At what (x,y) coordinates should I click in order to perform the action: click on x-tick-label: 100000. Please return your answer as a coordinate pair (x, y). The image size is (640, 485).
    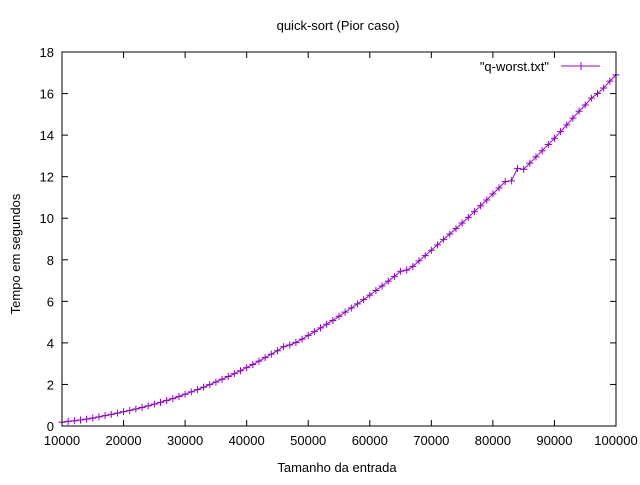
    Looking at the image, I should click on (615, 440).